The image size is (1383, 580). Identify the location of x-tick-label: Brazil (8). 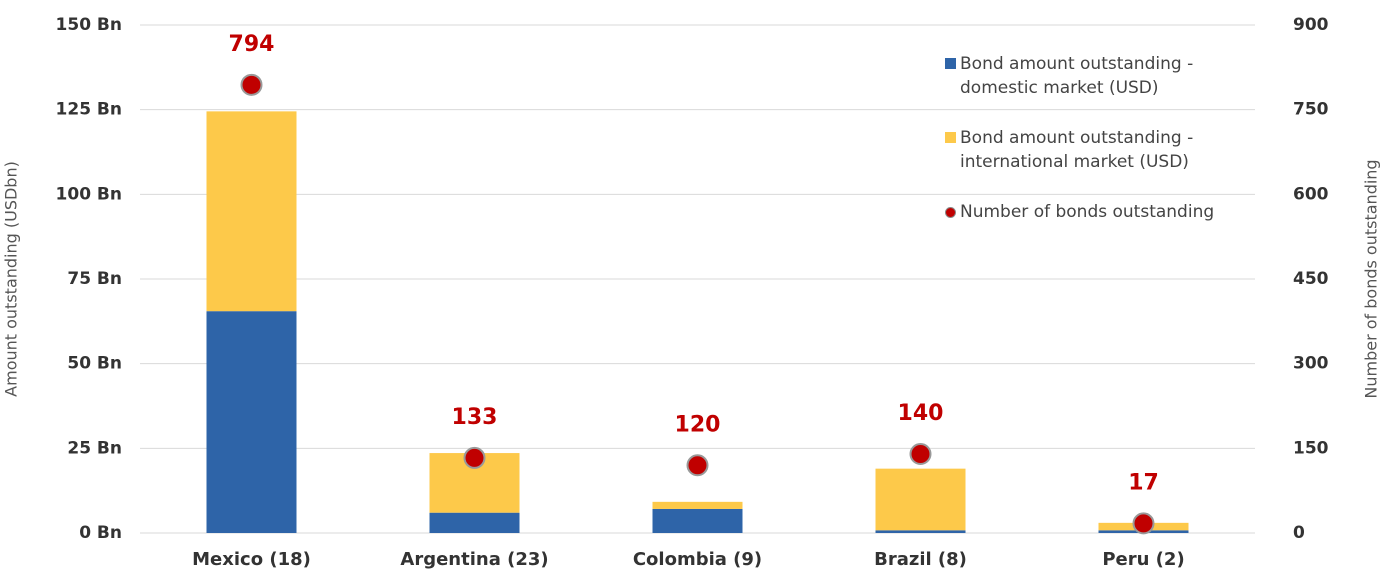
(920, 559).